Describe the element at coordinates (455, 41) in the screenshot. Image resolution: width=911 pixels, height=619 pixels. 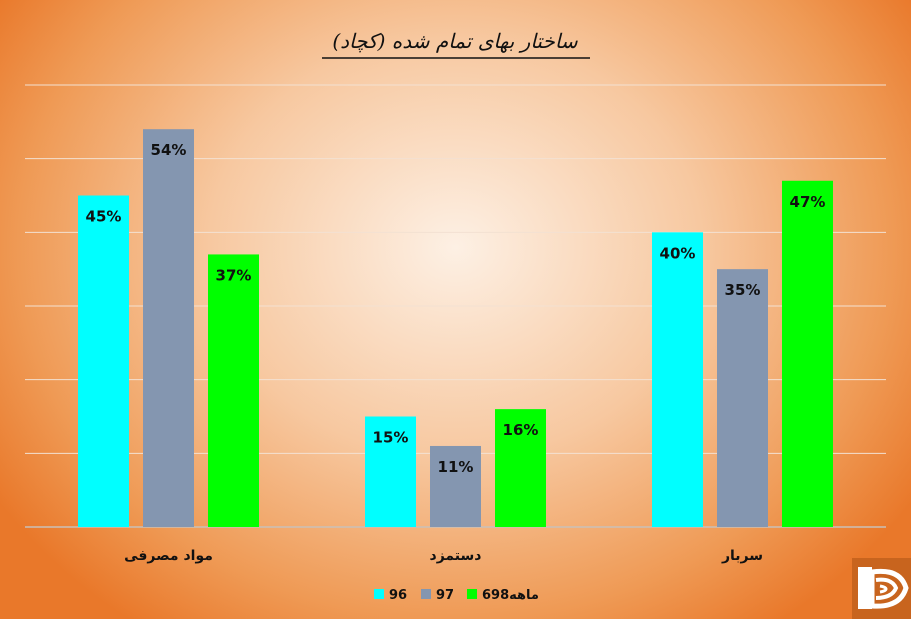
I see `chart-title: ساختار بهای تمام شده (کچاد)` at that location.